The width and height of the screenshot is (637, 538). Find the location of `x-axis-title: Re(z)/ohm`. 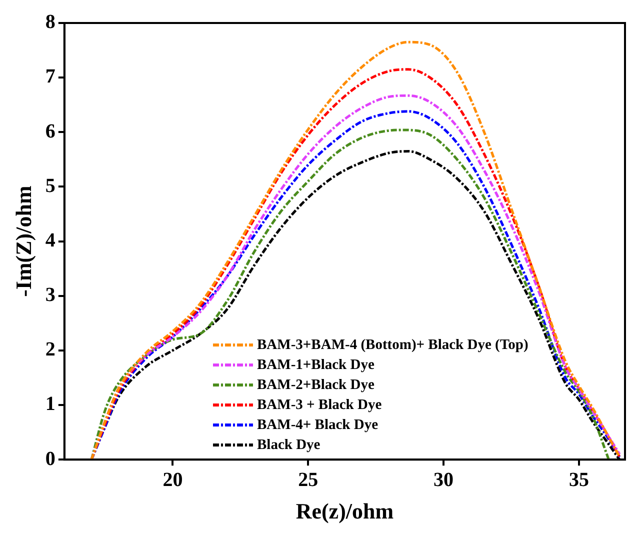

x-axis-title: Re(z)/ohm is located at coordinates (345, 511).